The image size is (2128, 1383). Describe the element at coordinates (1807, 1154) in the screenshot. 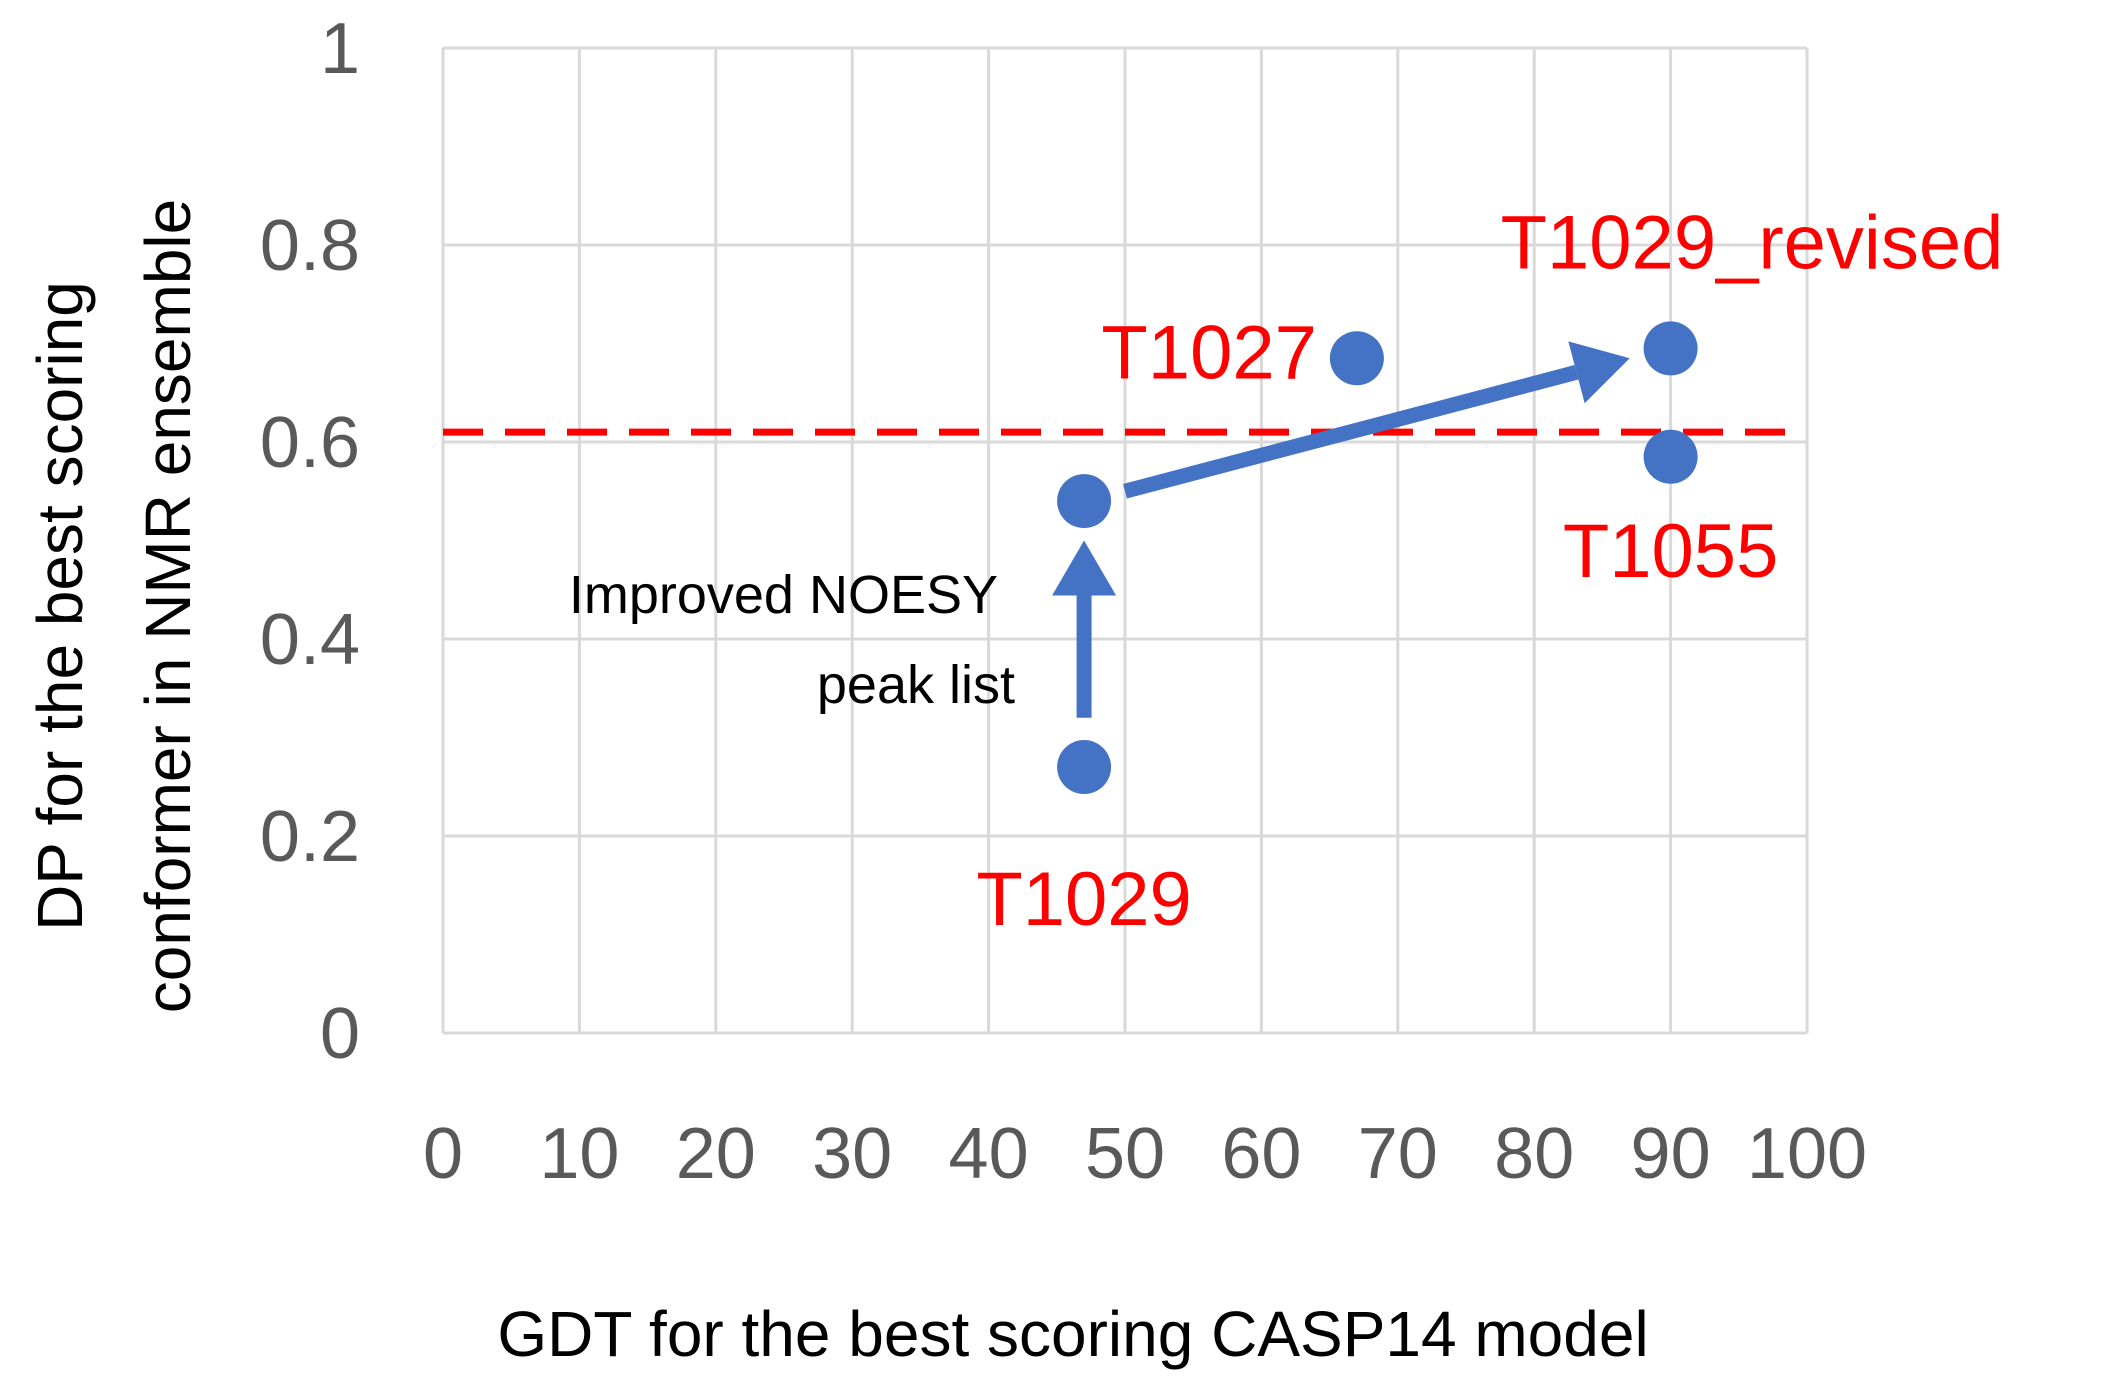

I see `x-tick-label: 100` at that location.